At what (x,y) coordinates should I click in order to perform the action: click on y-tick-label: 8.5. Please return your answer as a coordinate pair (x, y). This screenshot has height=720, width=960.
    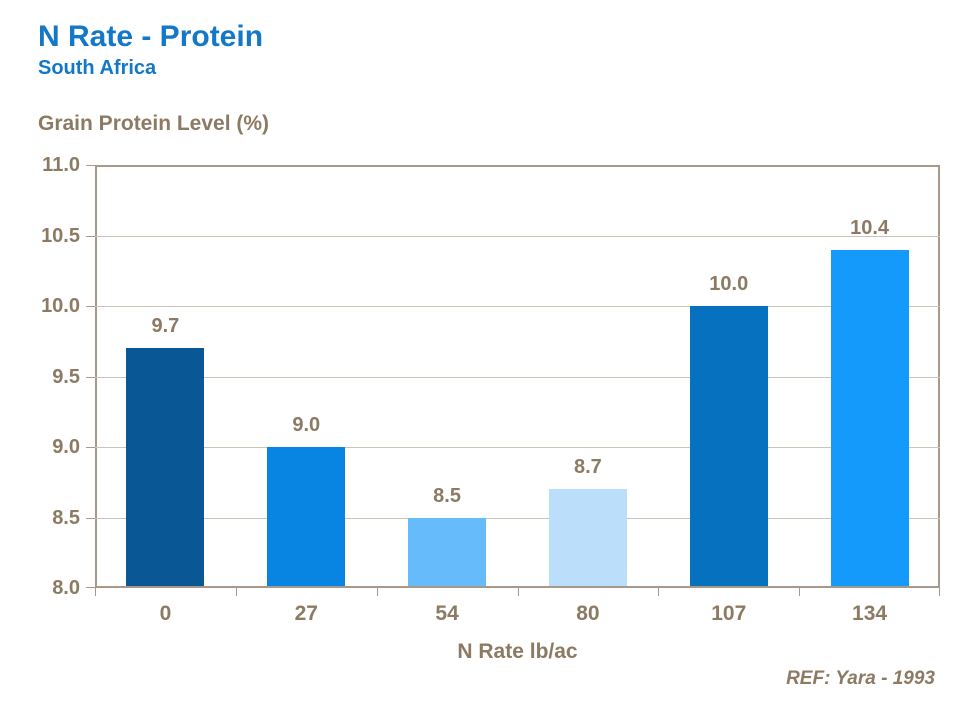
    Looking at the image, I should click on (66, 517).